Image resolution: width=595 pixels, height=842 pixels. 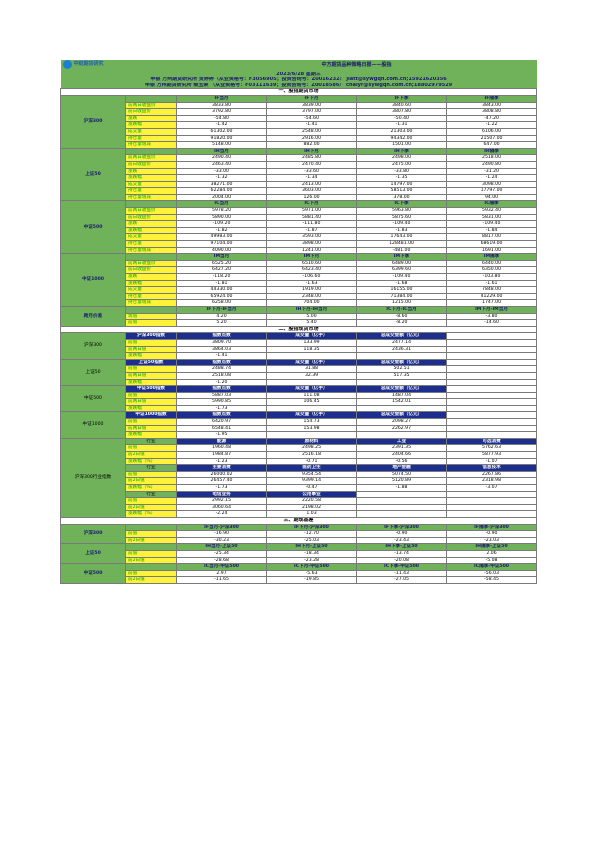 I want to click on data-cell: 378.00, so click(x=402, y=197).